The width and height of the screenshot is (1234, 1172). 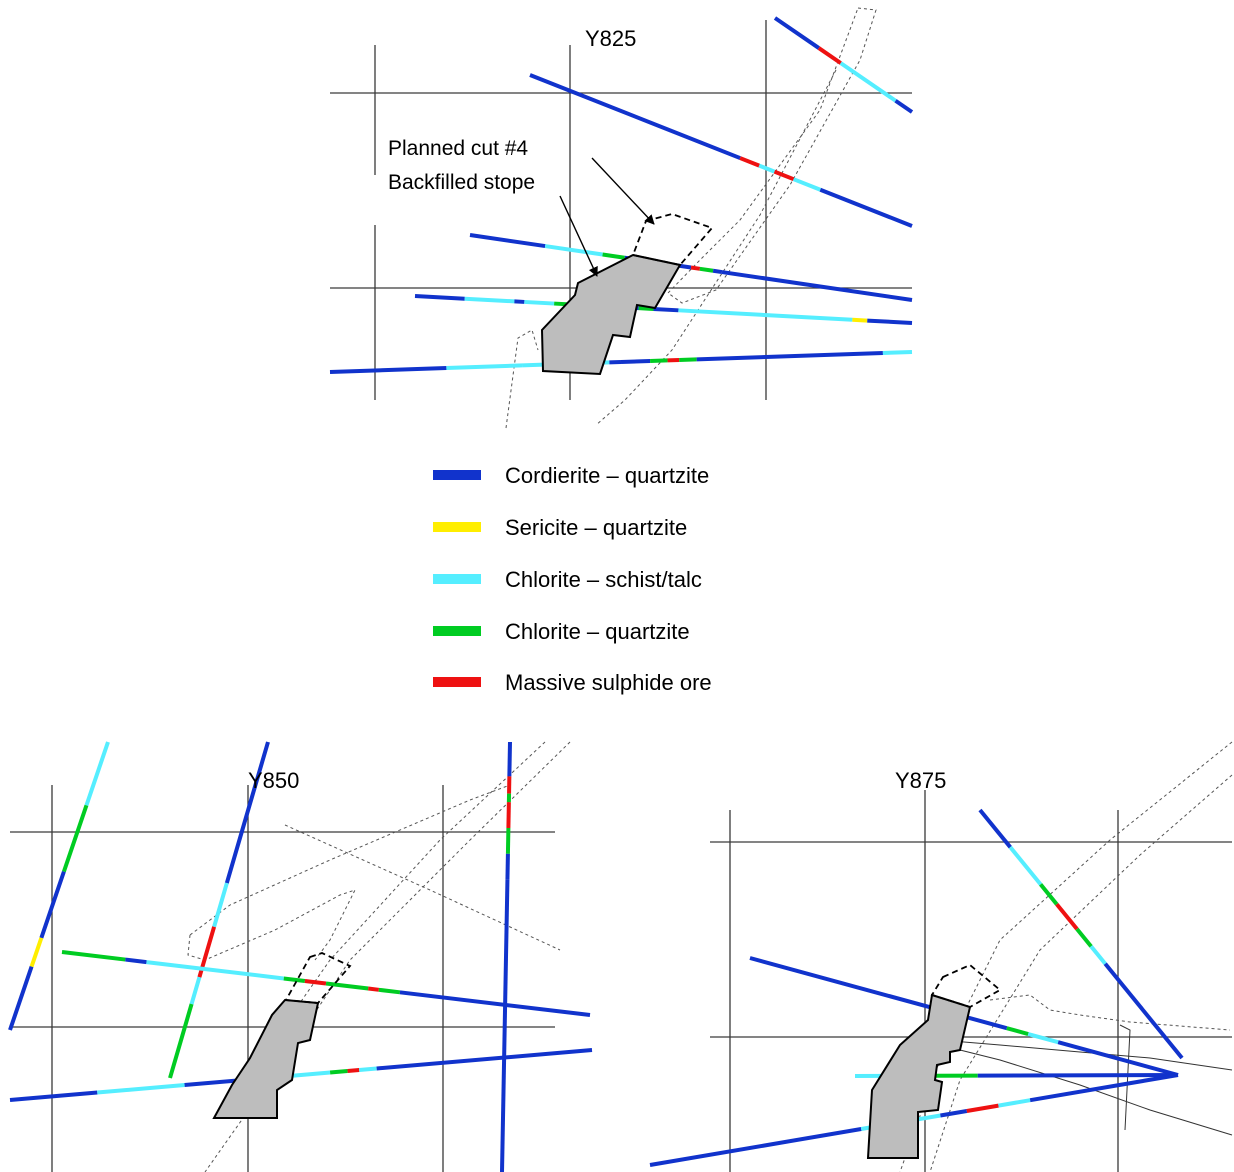 I want to click on legend-label: Massive sulphide ore, so click(x=608, y=682).